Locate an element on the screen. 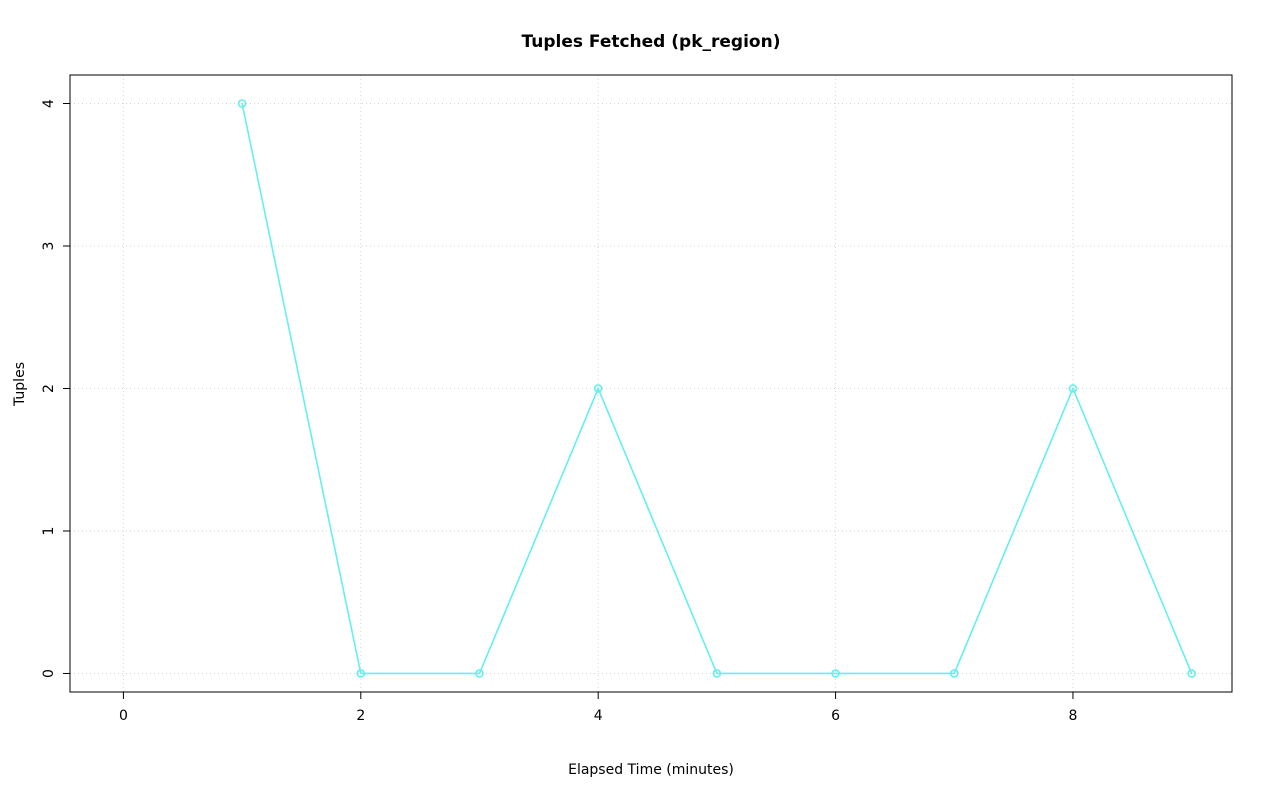 This screenshot has height=801, width=1280. y-tick-label: 3 is located at coordinates (49, 246).